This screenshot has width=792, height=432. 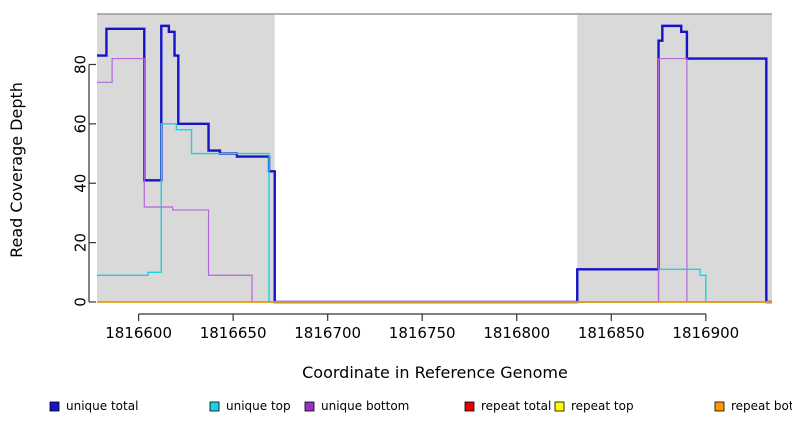 What do you see at coordinates (81, 302) in the screenshot?
I see `y-tick-label-0: 0` at bounding box center [81, 302].